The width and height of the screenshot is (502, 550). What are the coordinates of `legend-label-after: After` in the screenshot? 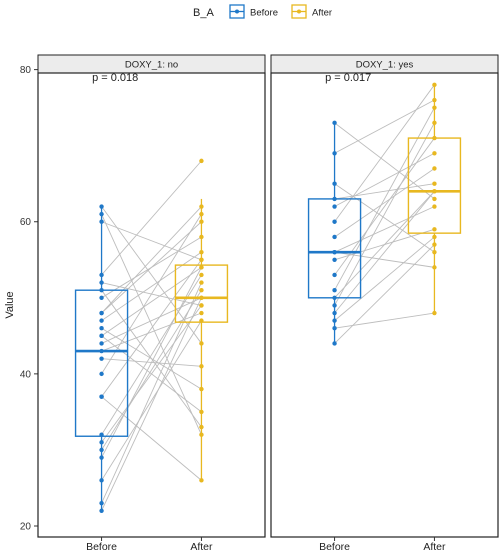 It's located at (322, 13).